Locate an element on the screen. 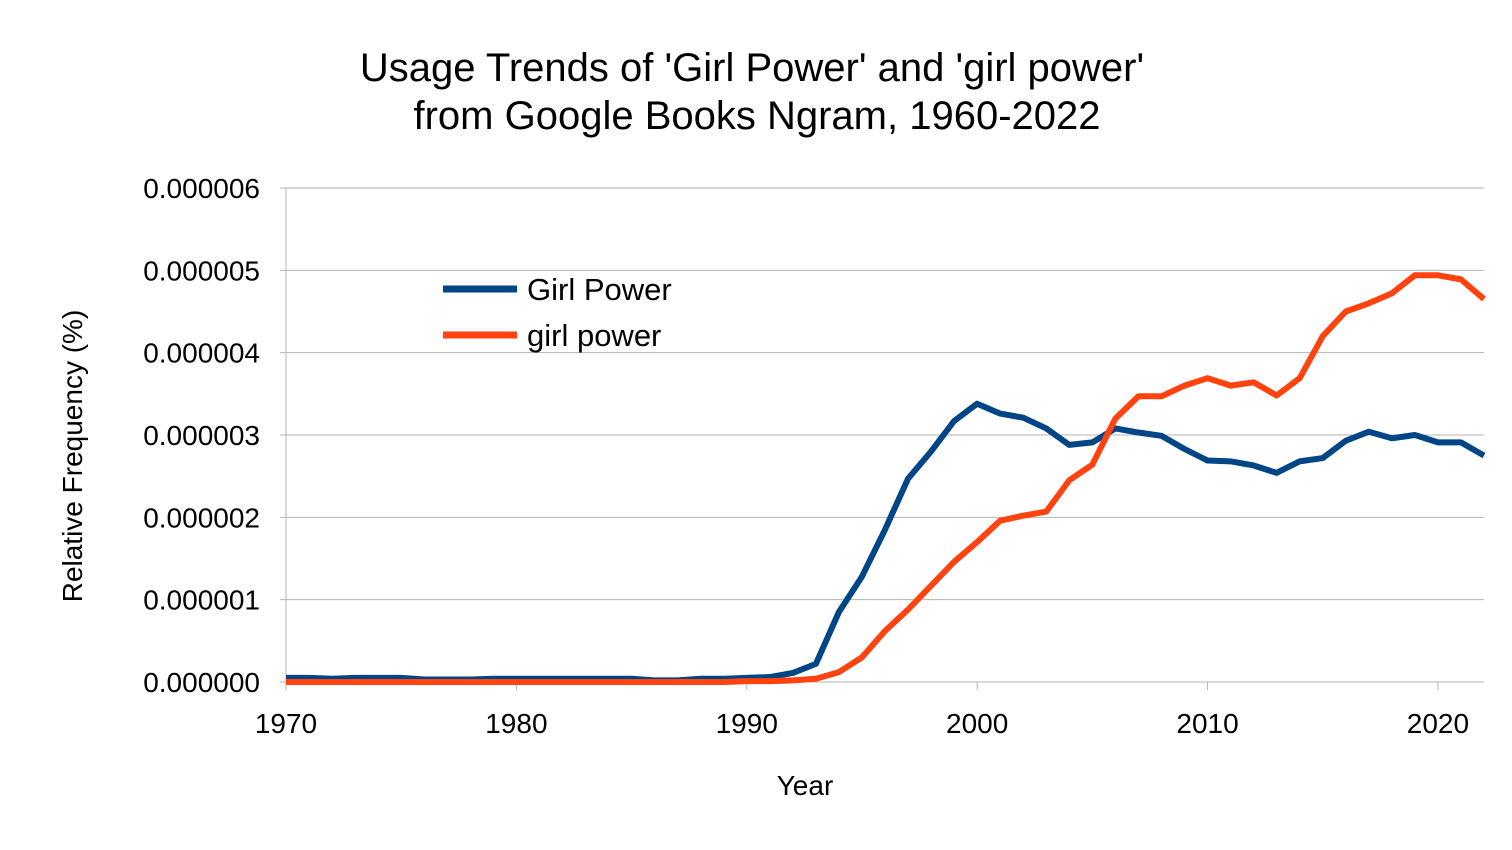  y-tick-label-3: 0.000003 is located at coordinates (201, 435).